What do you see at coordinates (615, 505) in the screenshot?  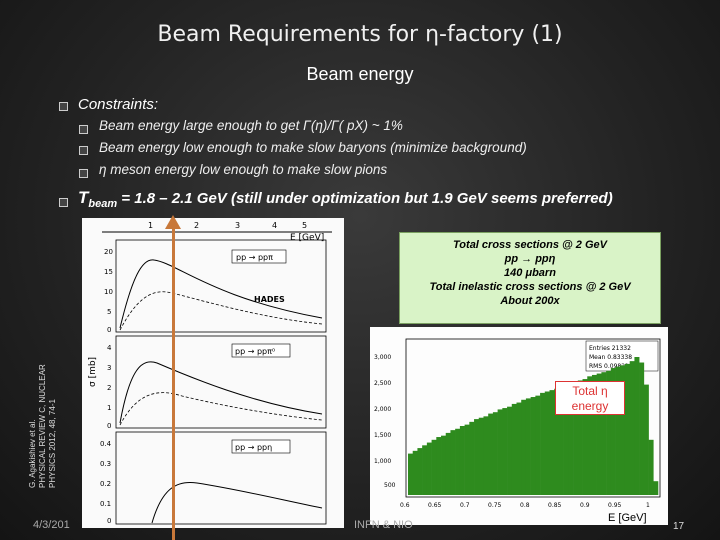 I see `hist-x-tick: 0.95` at bounding box center [615, 505].